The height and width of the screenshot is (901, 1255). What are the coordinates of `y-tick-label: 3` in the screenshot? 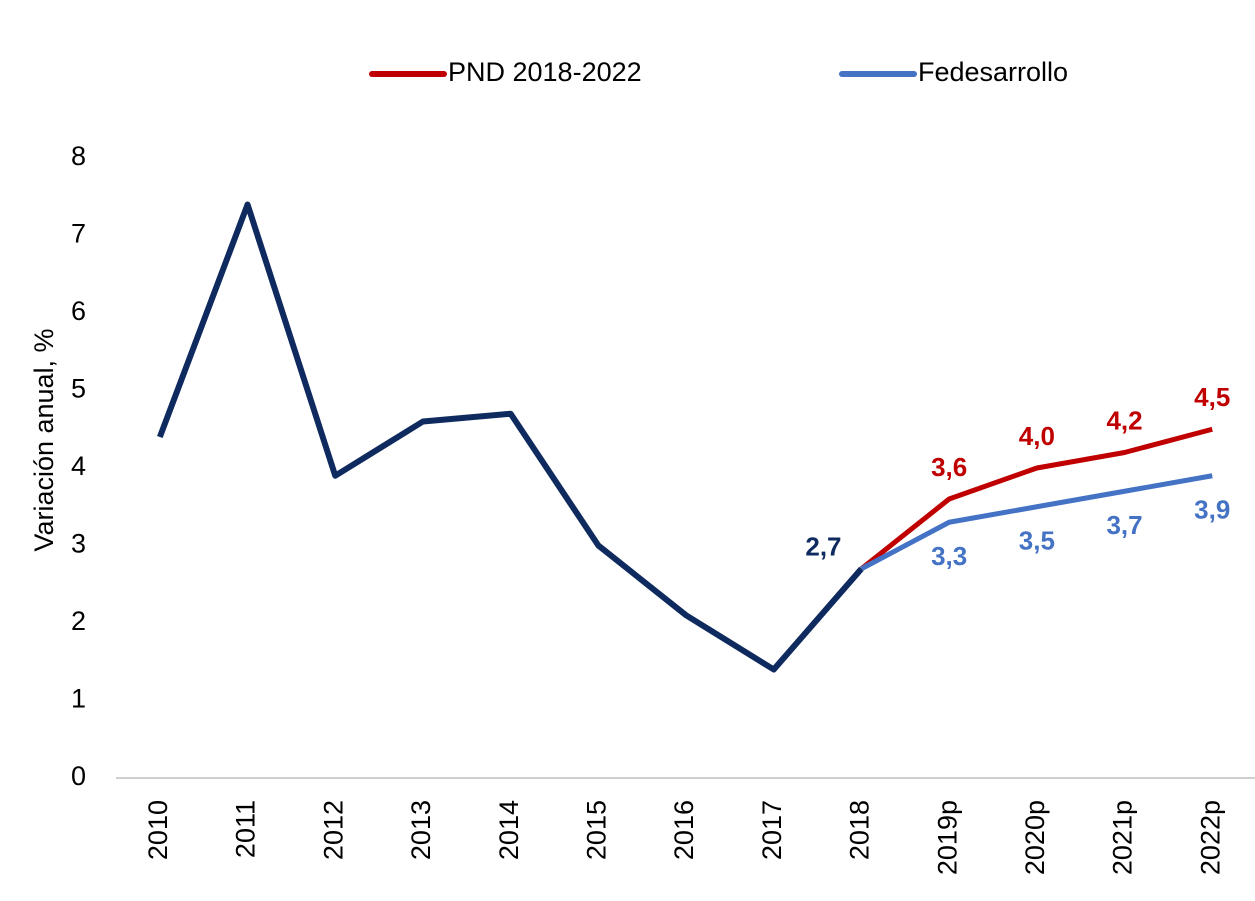 It's located at (78, 544).